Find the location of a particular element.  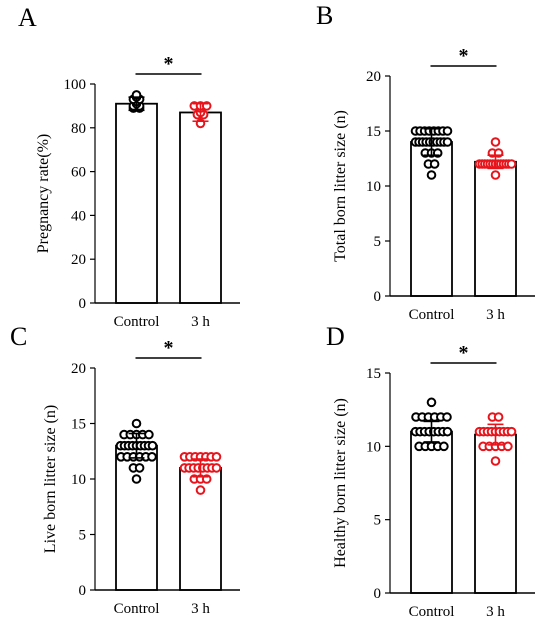

panel-a-category-label: Control is located at coordinates (137, 322).